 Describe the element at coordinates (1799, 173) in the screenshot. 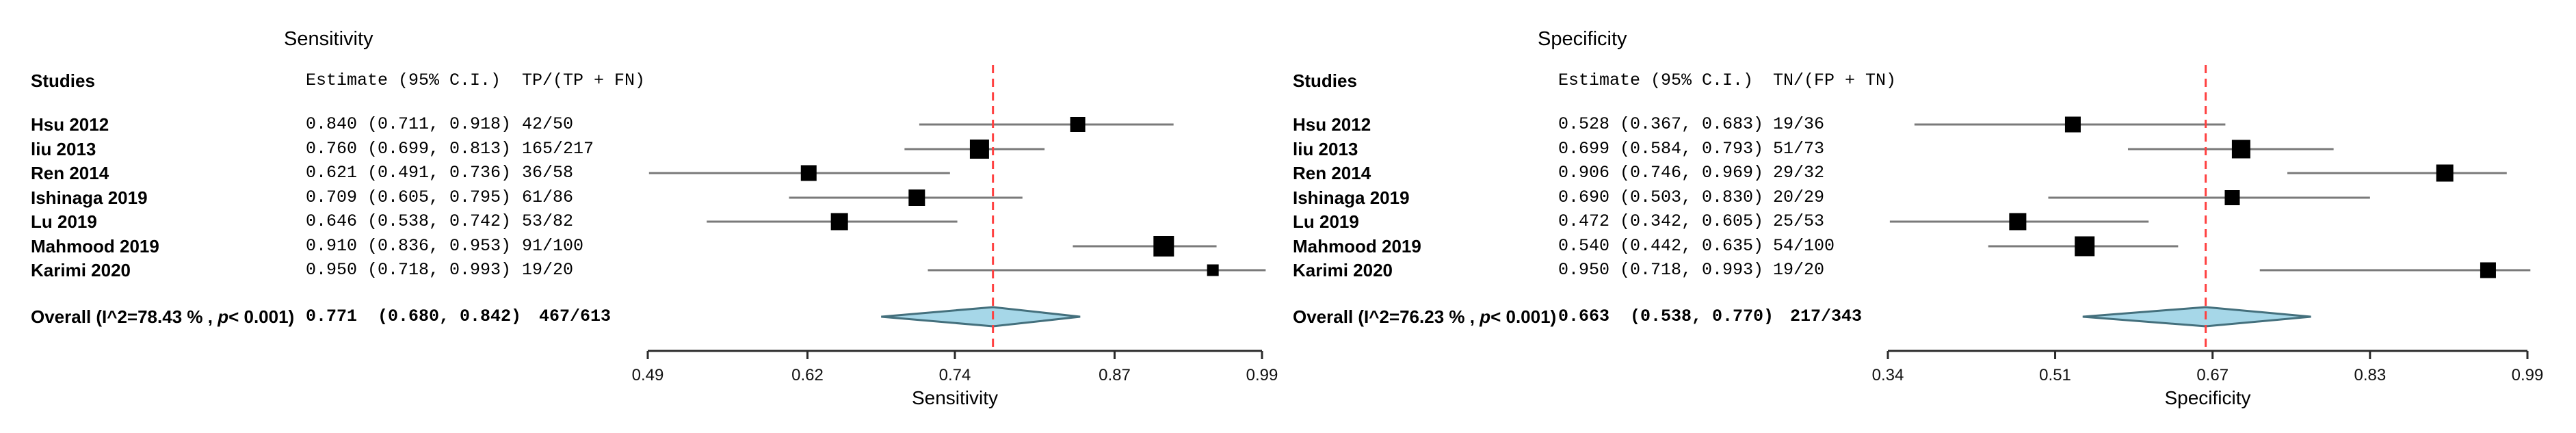

I see `study-count: 29/32` at that location.